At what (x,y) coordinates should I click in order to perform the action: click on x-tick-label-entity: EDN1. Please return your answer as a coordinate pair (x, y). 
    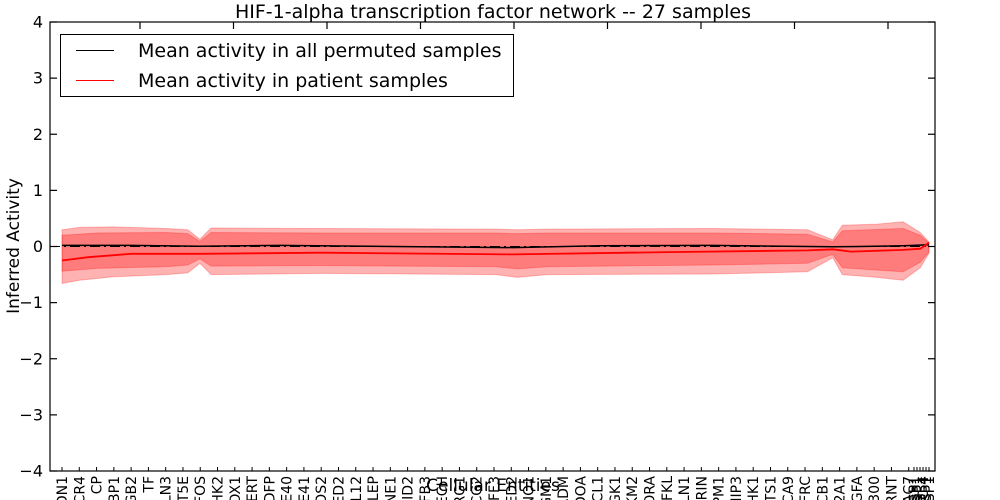
    Looking at the image, I should click on (63, 488).